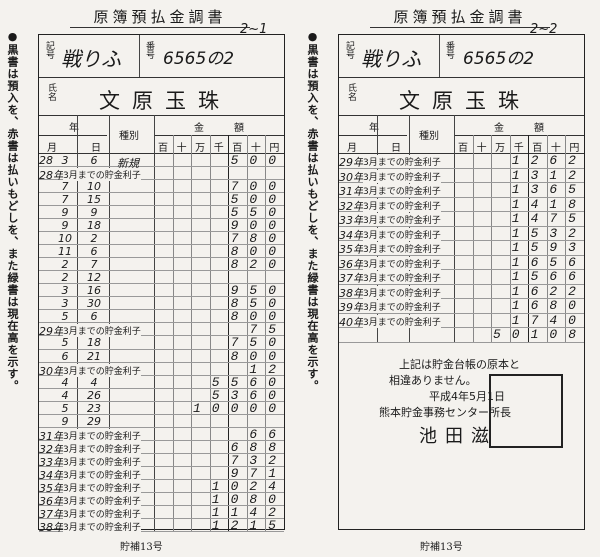  Describe the element at coordinates (433, 380) in the screenshot. I see `certification-line: 相違ありません。` at that location.